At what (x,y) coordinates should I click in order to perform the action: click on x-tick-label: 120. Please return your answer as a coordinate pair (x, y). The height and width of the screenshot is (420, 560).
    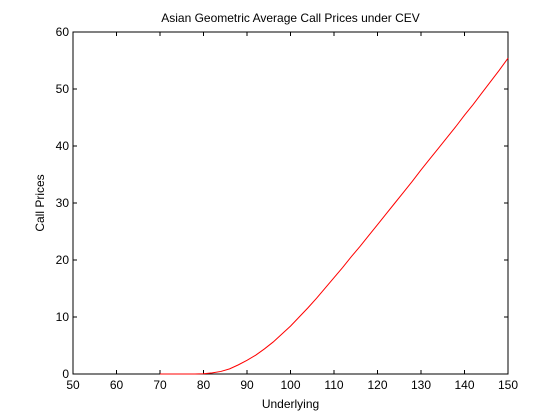
    Looking at the image, I should click on (377, 385).